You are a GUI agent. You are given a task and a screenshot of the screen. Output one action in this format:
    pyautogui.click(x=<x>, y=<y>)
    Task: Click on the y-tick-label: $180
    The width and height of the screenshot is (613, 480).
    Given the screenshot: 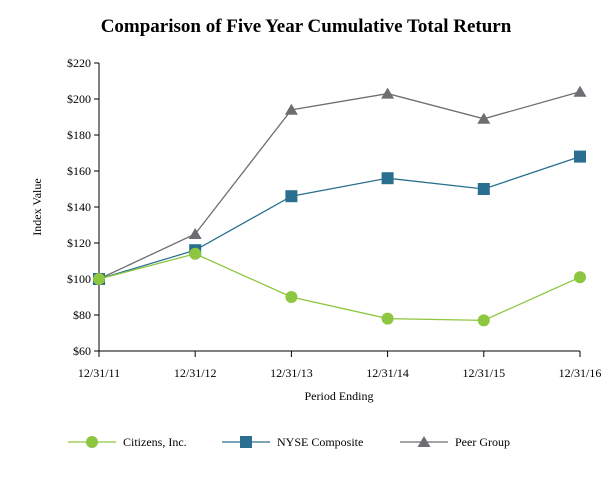 What is the action you would take?
    pyautogui.click(x=79, y=135)
    